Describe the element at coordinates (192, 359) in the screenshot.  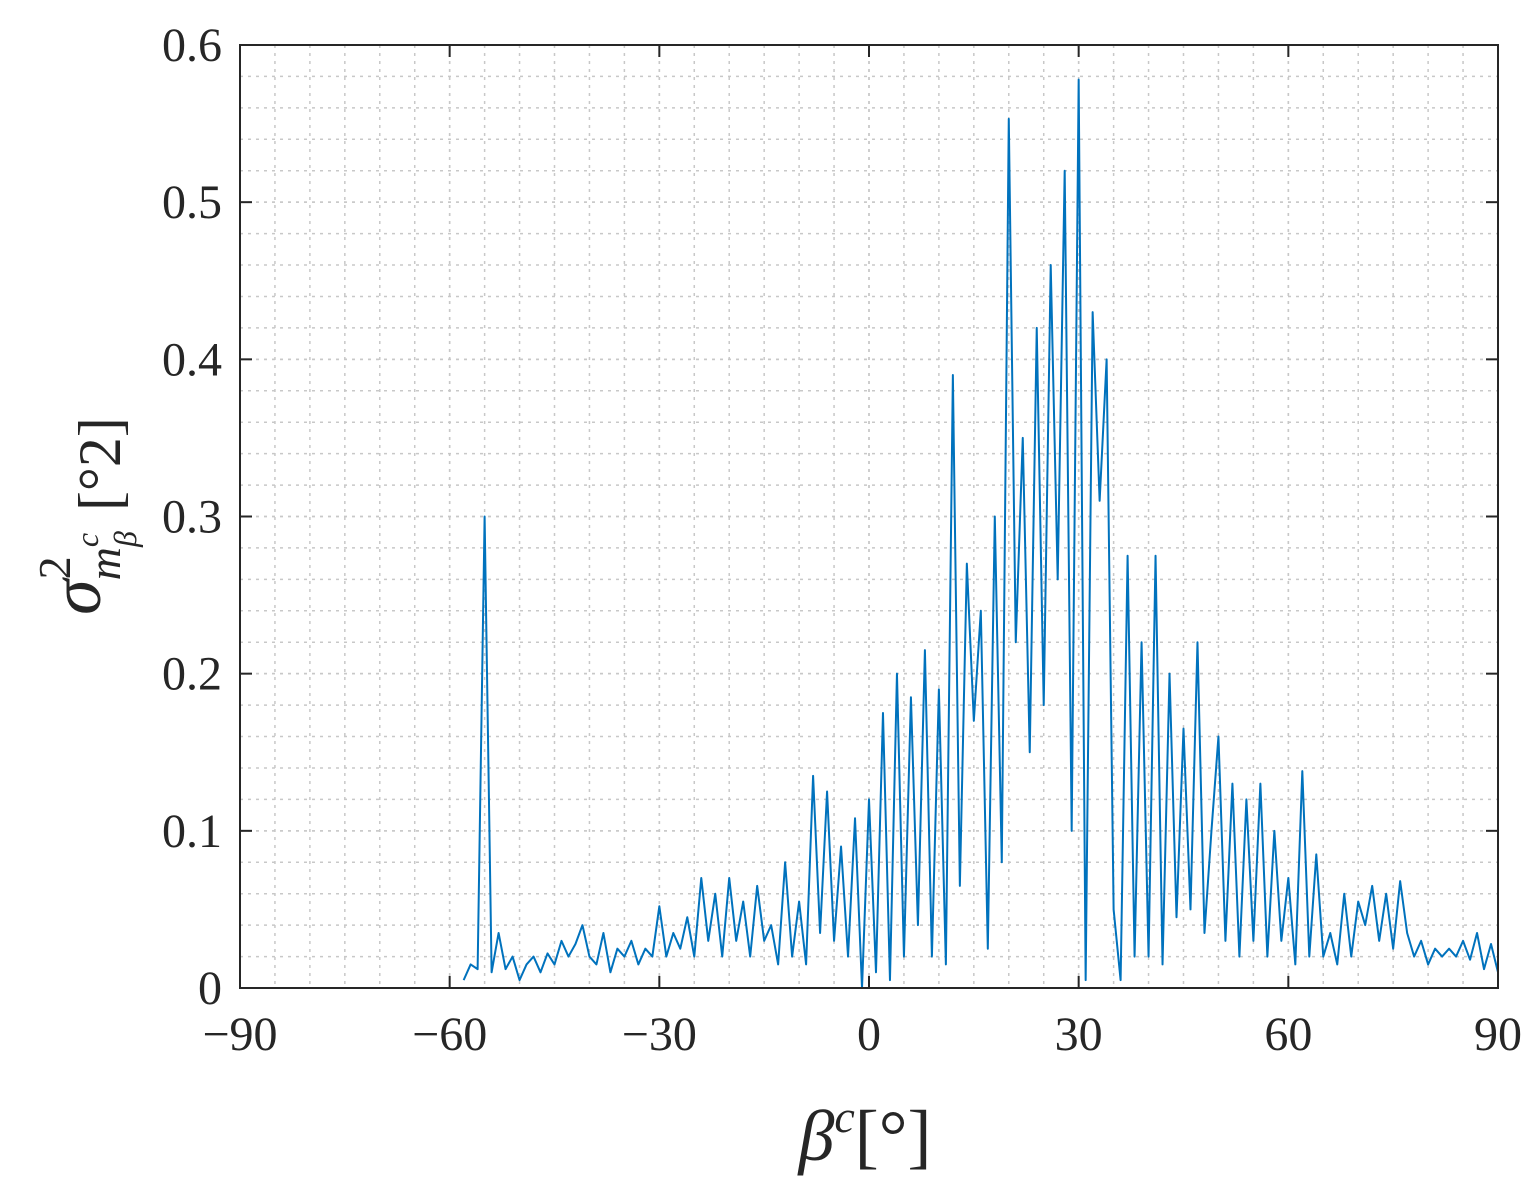
I see `y-tick-label: 0.4` at that location.